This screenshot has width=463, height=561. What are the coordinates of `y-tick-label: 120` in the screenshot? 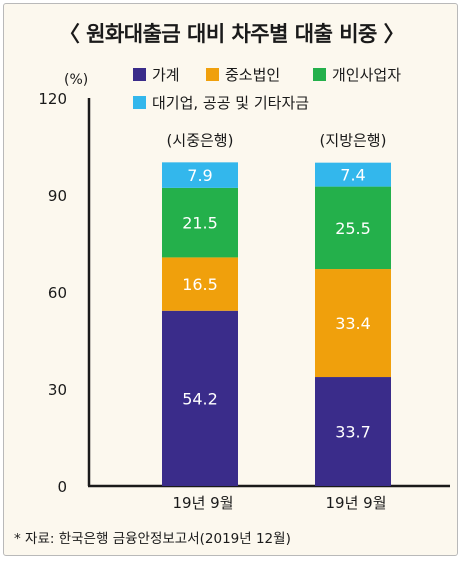 It's located at (52, 99).